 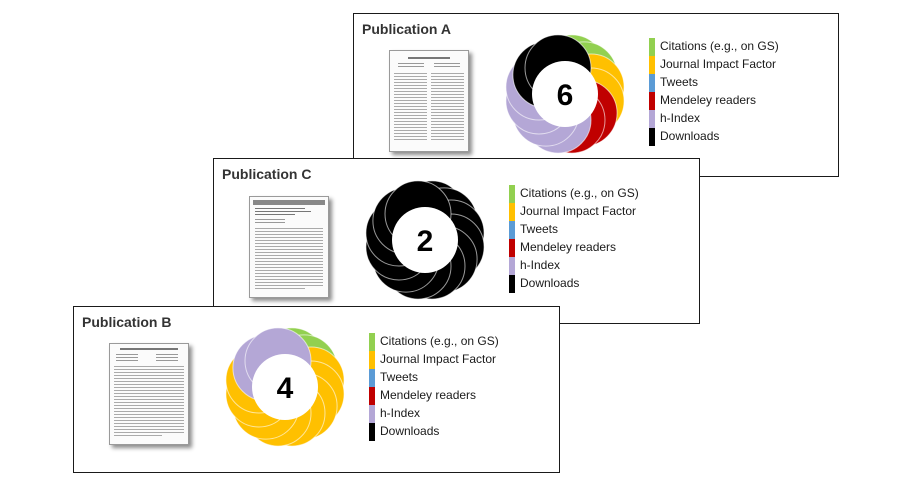 What do you see at coordinates (267, 174) in the screenshot?
I see `publication-title: Publication C` at bounding box center [267, 174].